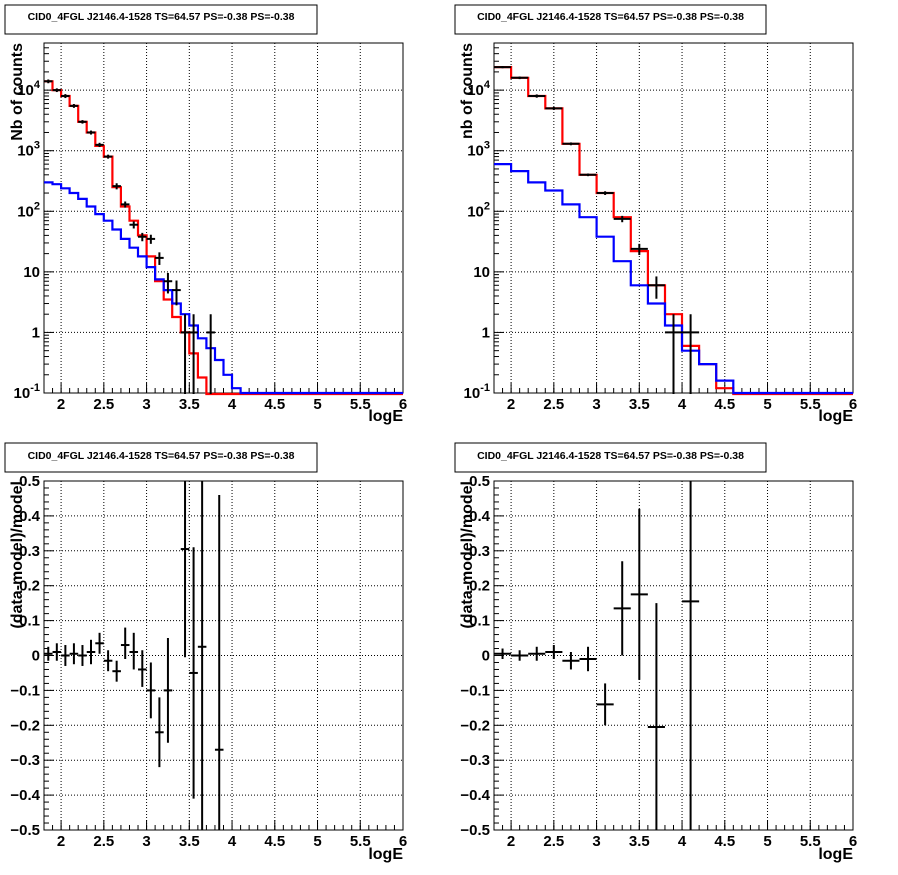  What do you see at coordinates (673, 279) in the screenshot?
I see `histogram-blue` at bounding box center [673, 279].